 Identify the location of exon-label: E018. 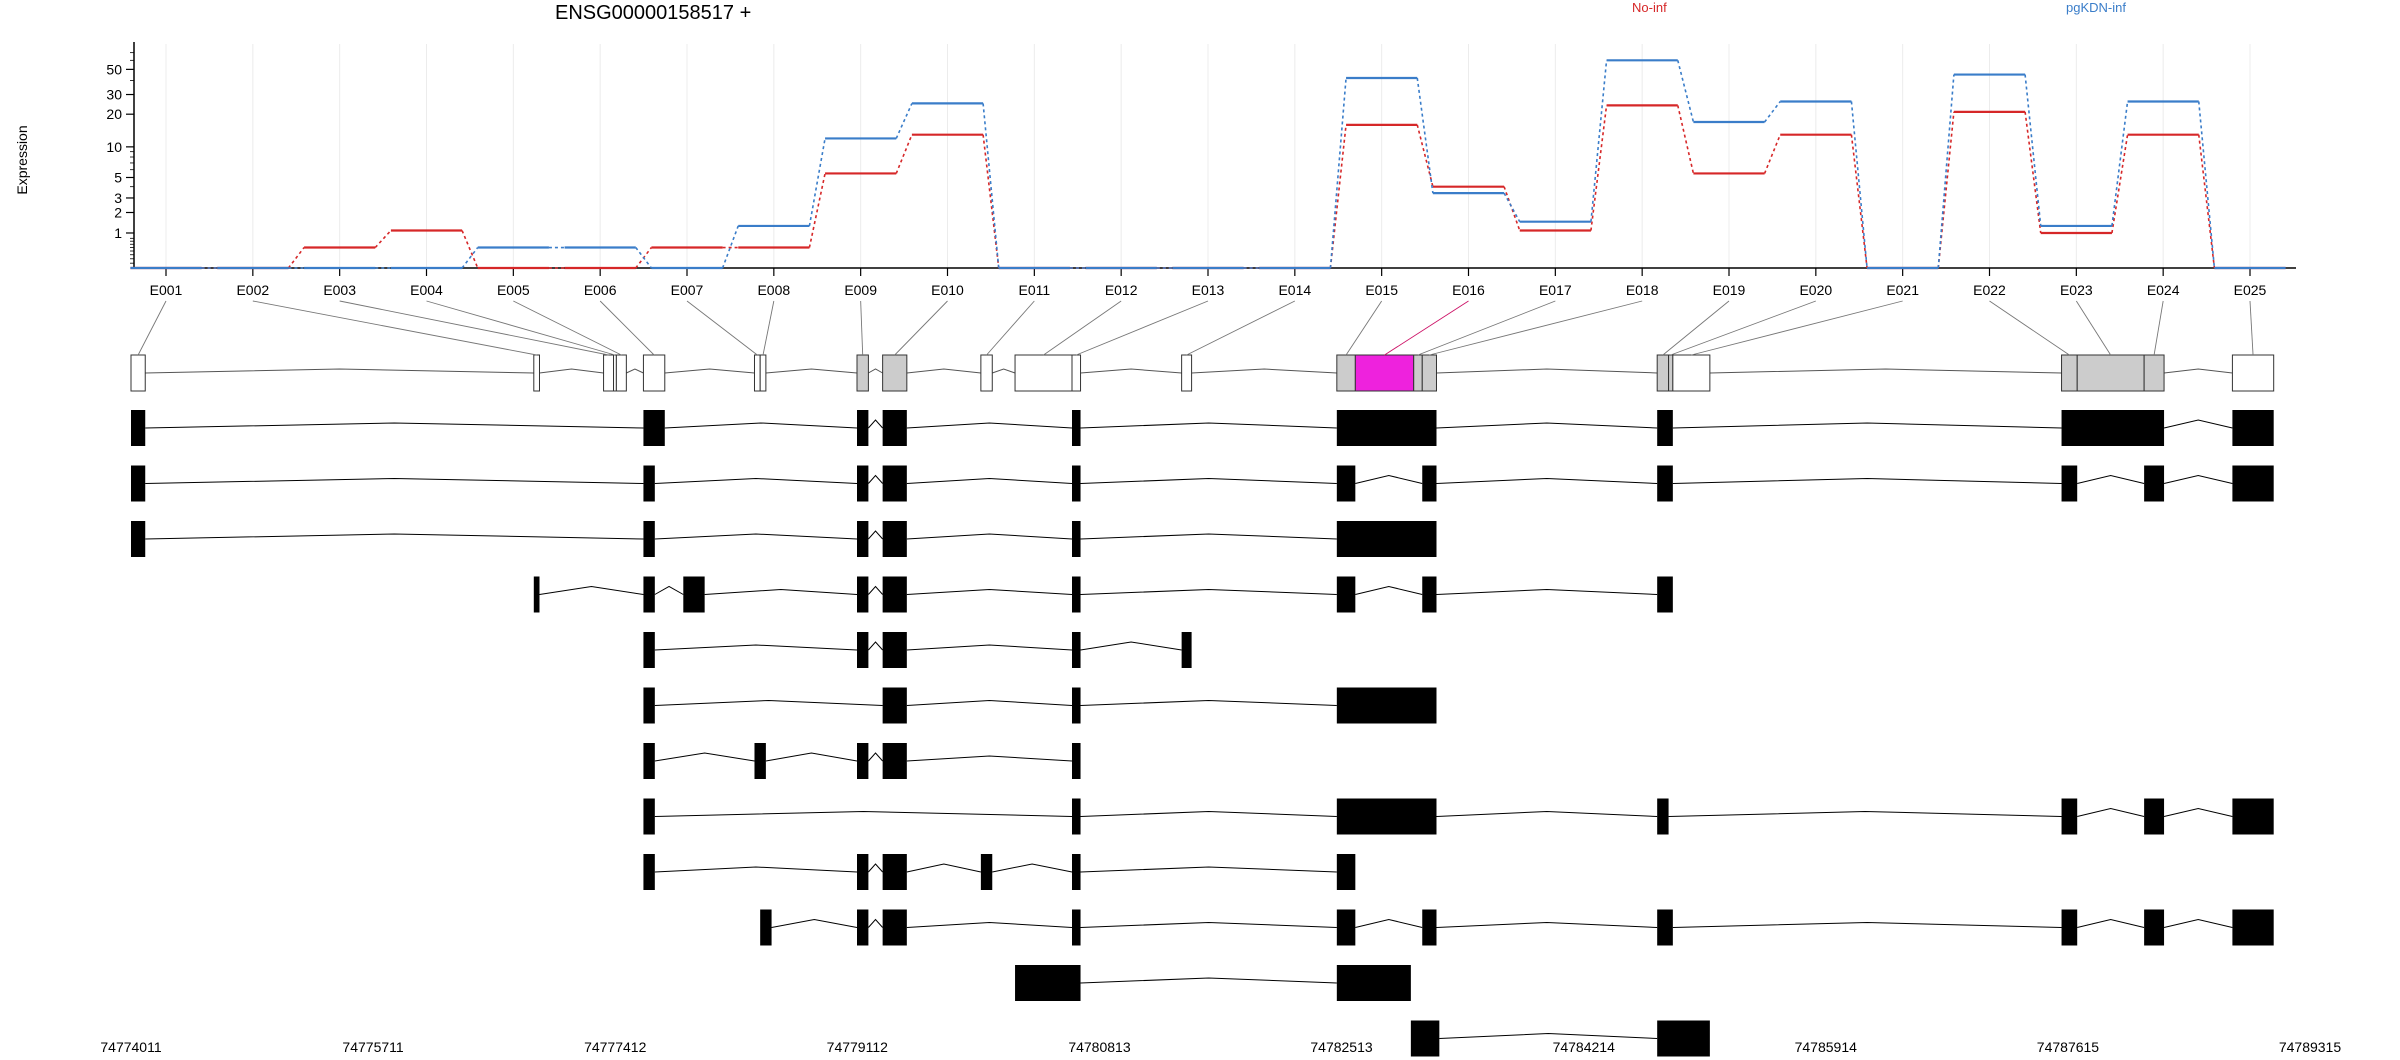
(1642, 290).